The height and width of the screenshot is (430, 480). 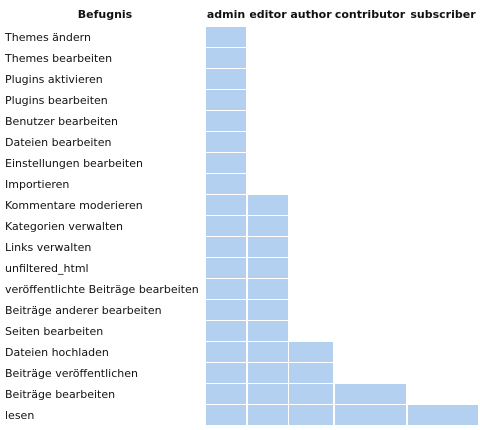 I want to click on row-label: Links verwalten, so click(x=48, y=247).